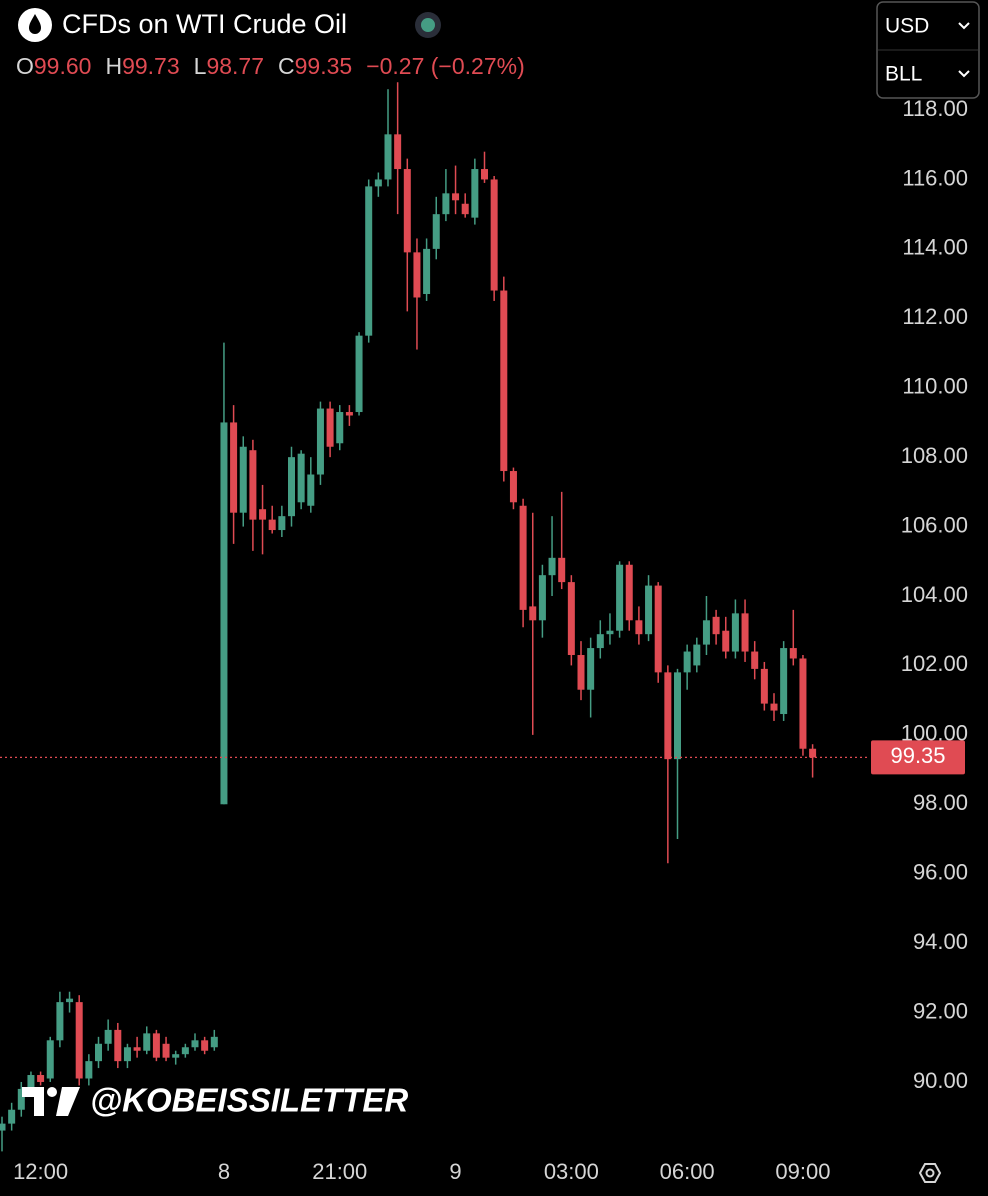  What do you see at coordinates (324, 66) in the screenshot?
I see `ohlc-value: 99.35` at bounding box center [324, 66].